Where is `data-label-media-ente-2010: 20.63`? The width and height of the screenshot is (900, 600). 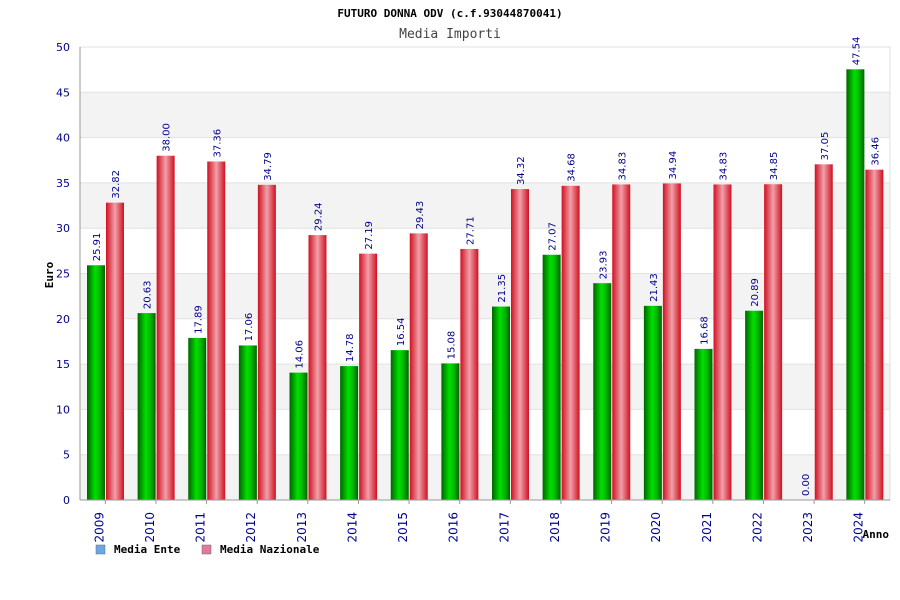 data-label-media-ente-2010: 20.63 is located at coordinates (148, 294).